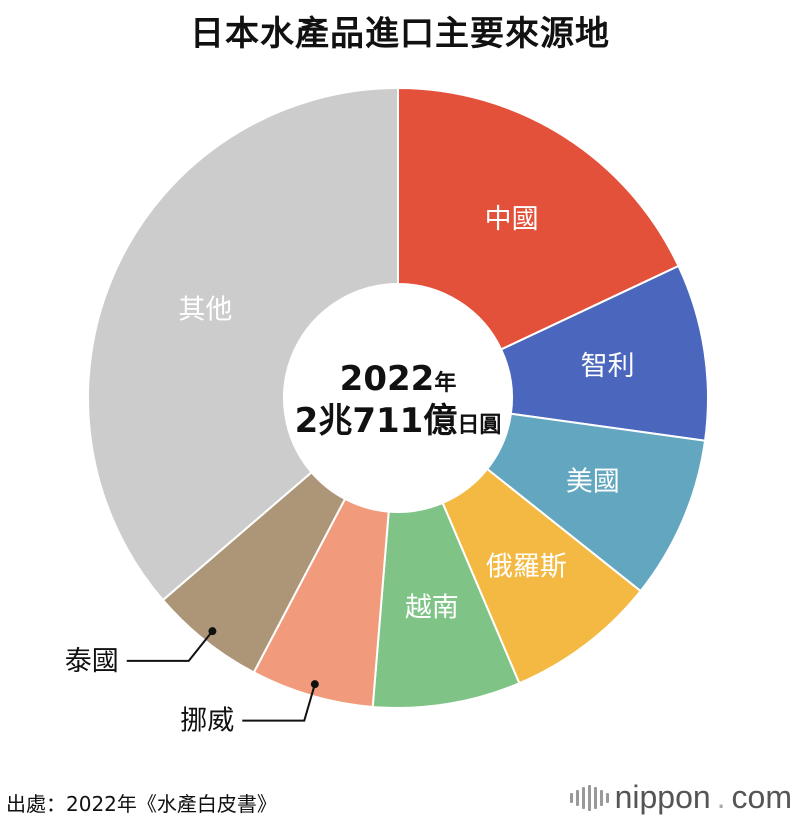 Image resolution: width=800 pixels, height=820 pixels. What do you see at coordinates (376, 421) in the screenshot?
I see `center-total: 2兆711億` at bounding box center [376, 421].